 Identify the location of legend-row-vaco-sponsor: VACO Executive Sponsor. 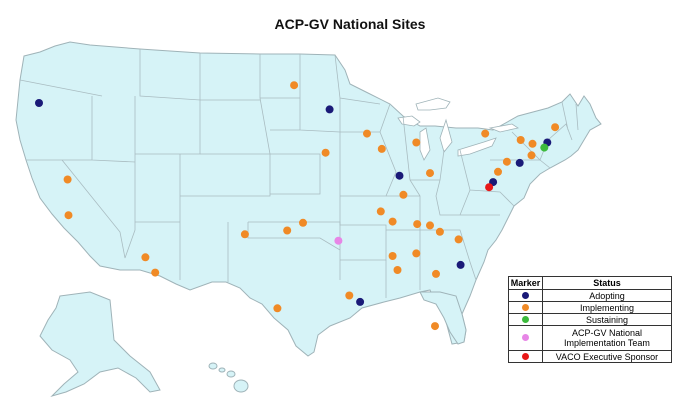
(590, 356).